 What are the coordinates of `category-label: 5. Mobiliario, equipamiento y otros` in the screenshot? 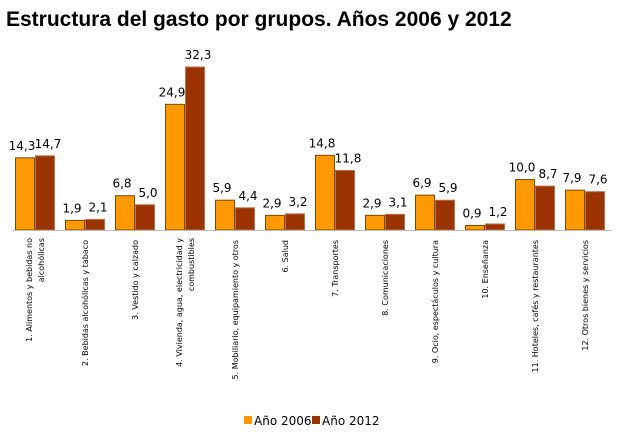 It's located at (235, 309).